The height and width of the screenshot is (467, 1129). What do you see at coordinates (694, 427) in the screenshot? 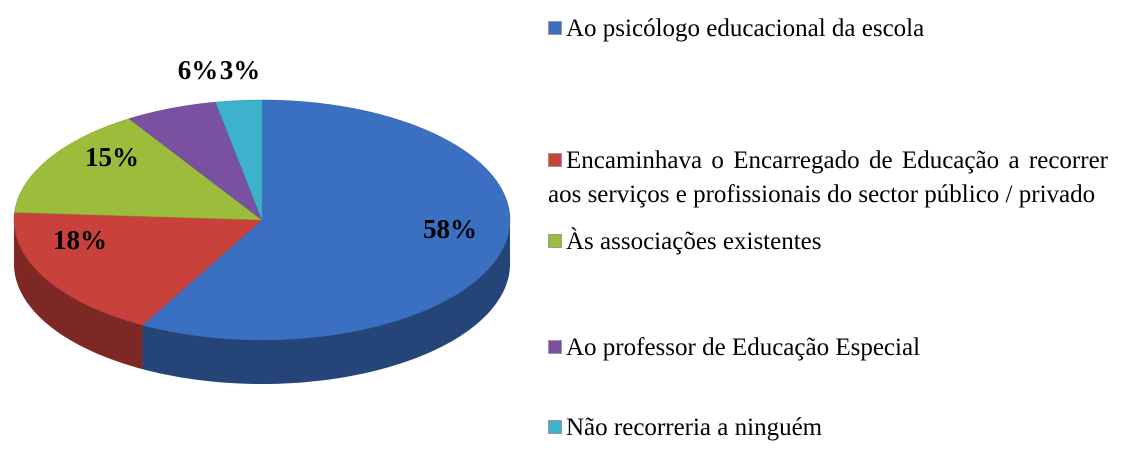
I see `legend-label: Não recorreria a ninguém` at bounding box center [694, 427].